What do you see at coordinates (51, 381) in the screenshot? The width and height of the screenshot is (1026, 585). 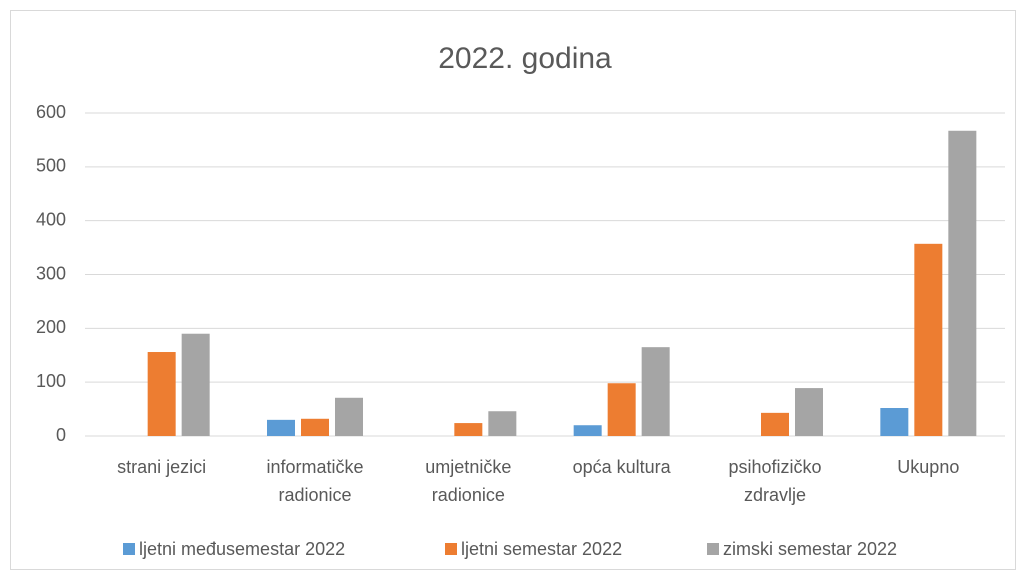 I see `y-tick-label: 100` at bounding box center [51, 381].